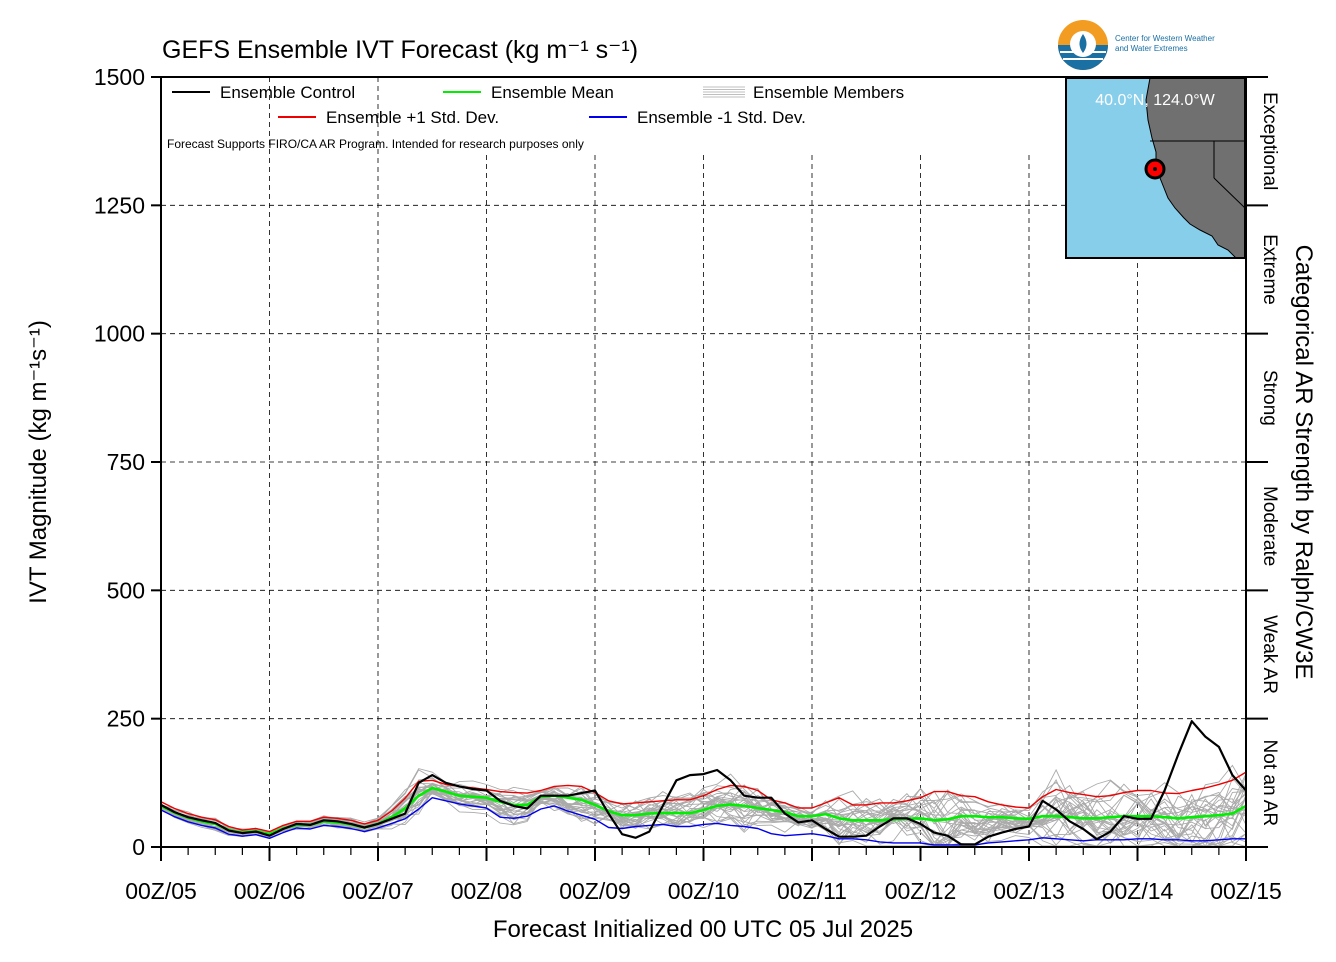  I want to click on category-label: Weak AR, so click(1269, 654).